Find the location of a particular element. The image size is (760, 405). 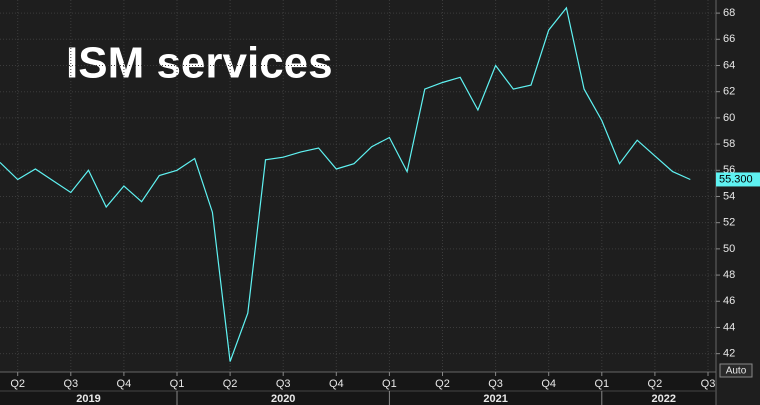

scale-button-label: Auto is located at coordinates (736, 371).